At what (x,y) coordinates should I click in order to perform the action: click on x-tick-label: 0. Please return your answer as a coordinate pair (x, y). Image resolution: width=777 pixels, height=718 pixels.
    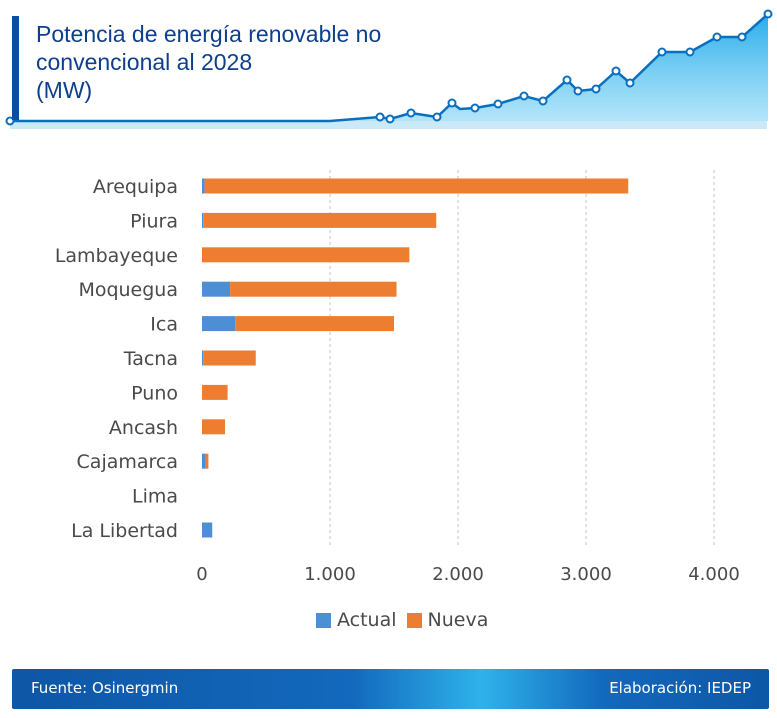
    Looking at the image, I should click on (201, 574).